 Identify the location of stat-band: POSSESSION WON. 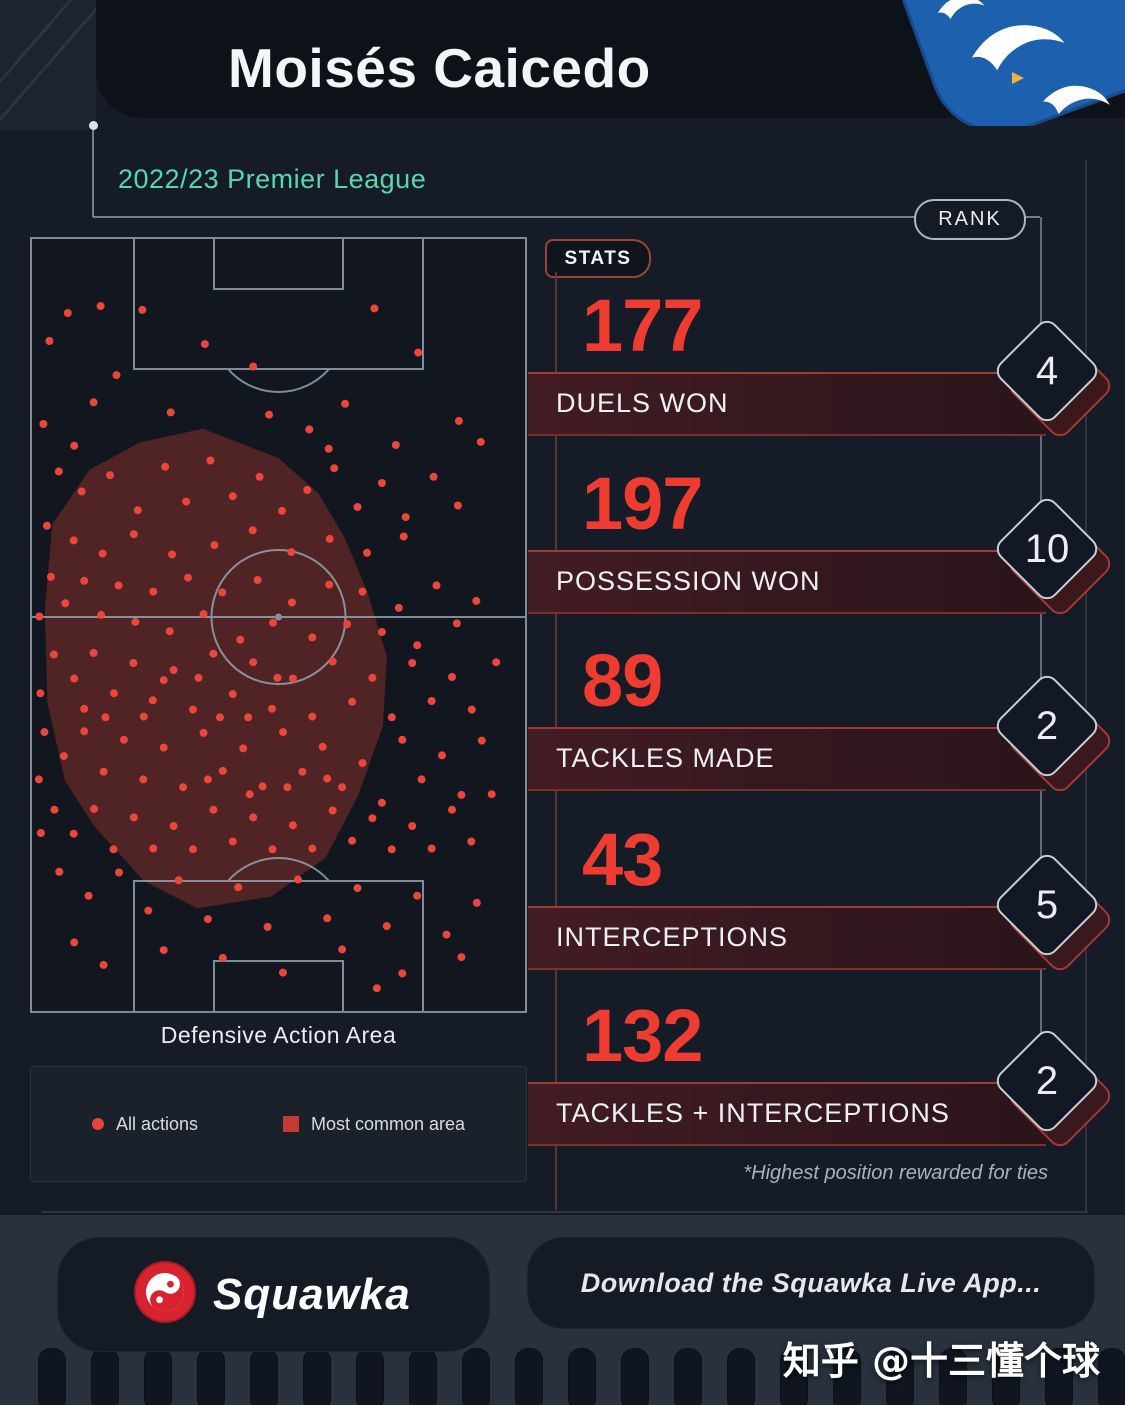
(787, 582).